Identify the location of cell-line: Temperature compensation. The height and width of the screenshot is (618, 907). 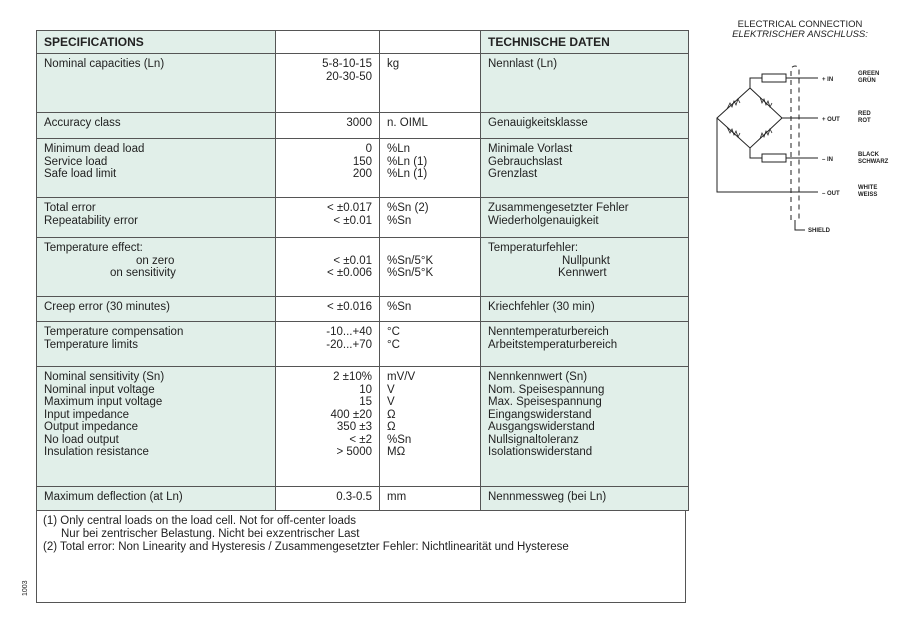
(114, 332).